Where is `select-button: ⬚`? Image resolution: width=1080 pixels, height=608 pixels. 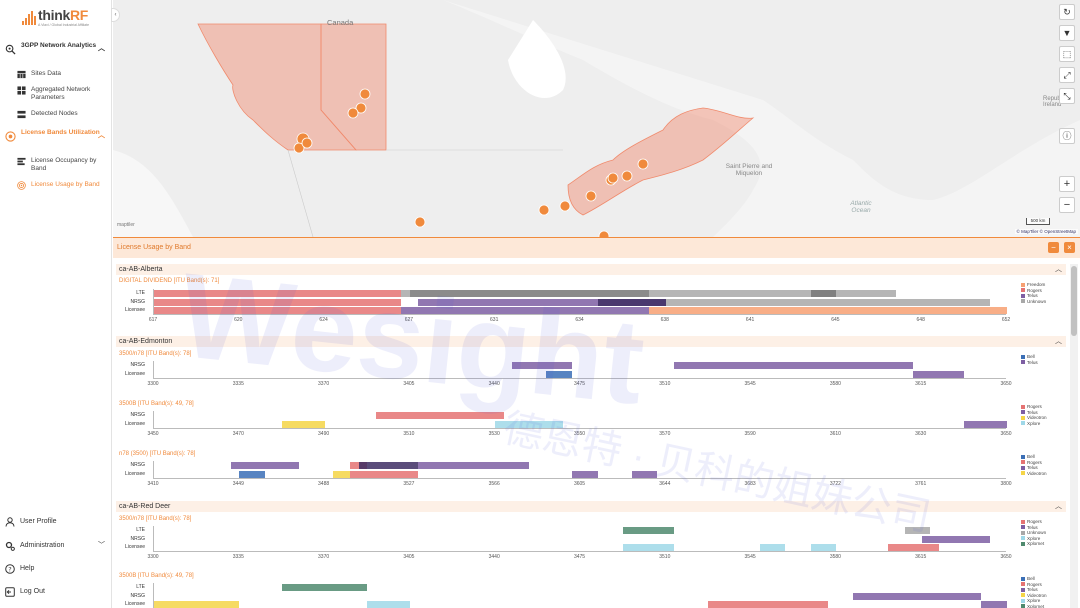
select-button: ⬚ is located at coordinates (1067, 54).